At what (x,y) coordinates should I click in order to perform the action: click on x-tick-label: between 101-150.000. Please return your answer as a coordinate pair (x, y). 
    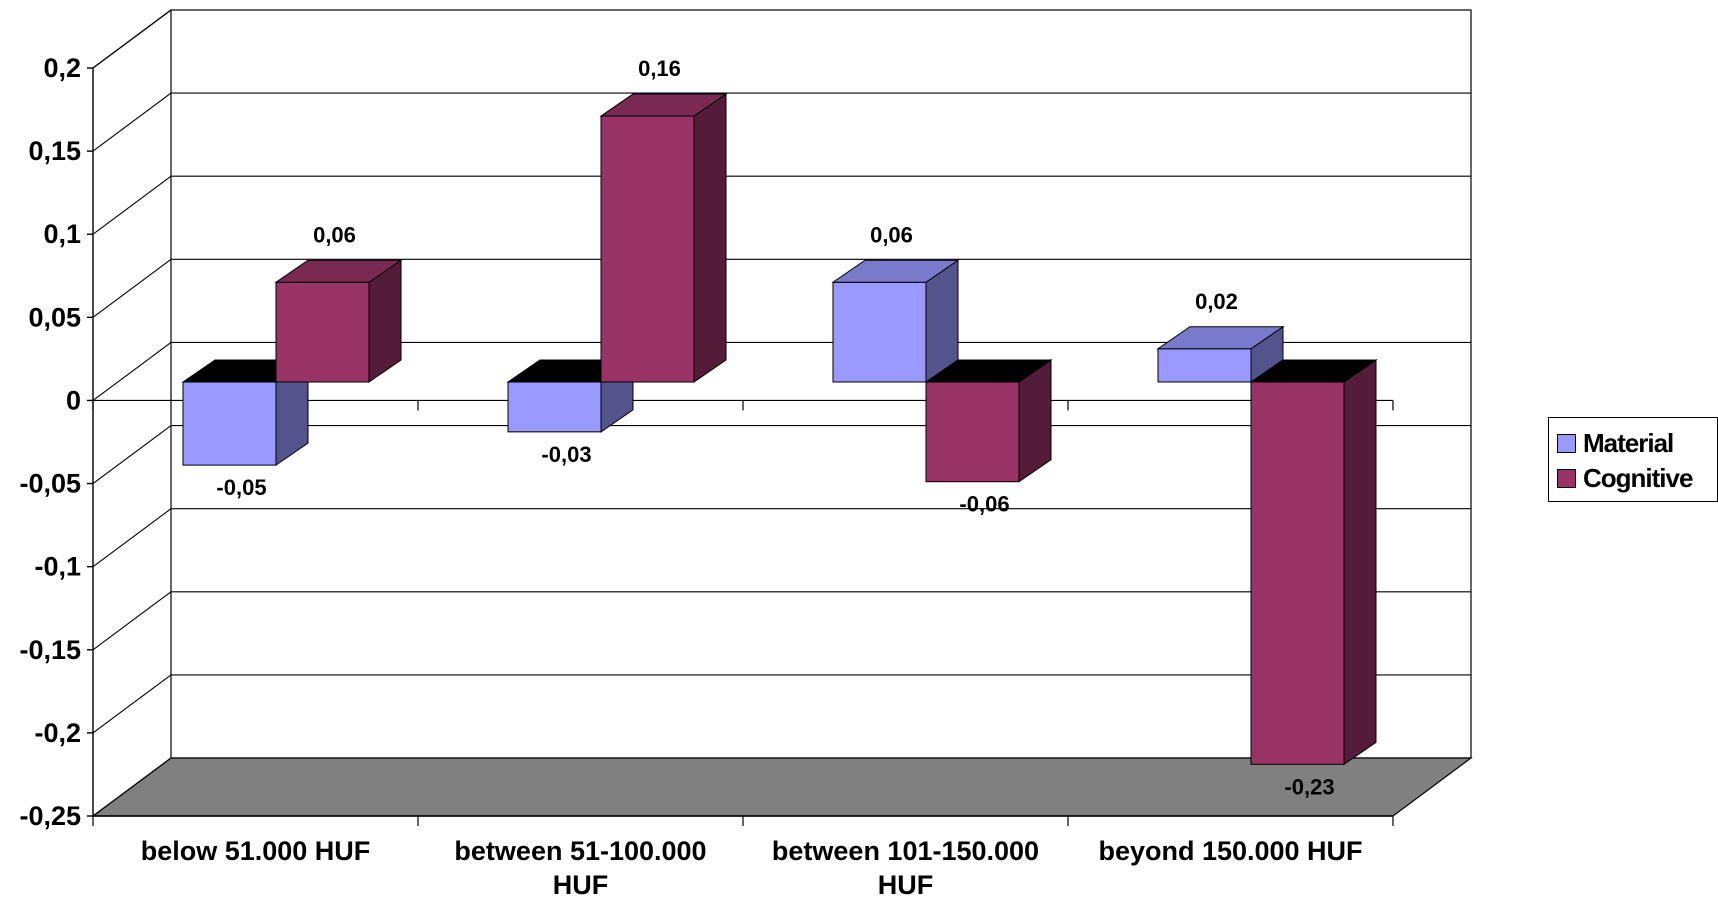
    Looking at the image, I should click on (905, 851).